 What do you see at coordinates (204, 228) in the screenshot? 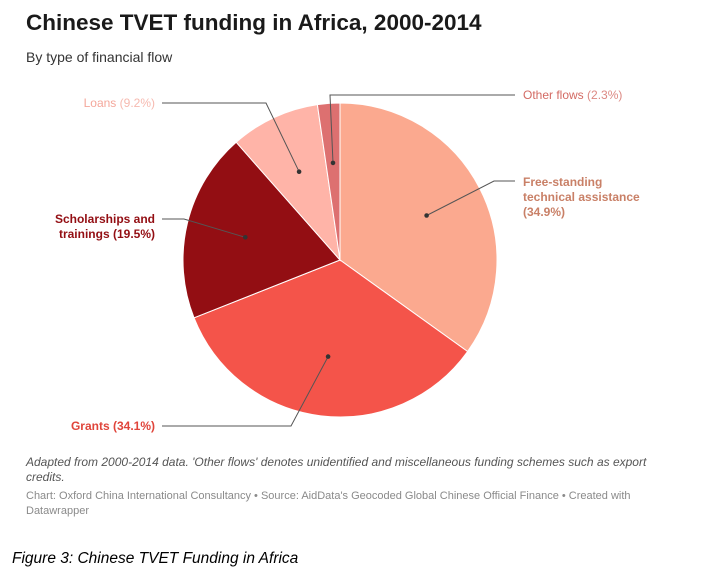
I see `leader-line-scholarships-and-trainings` at bounding box center [204, 228].